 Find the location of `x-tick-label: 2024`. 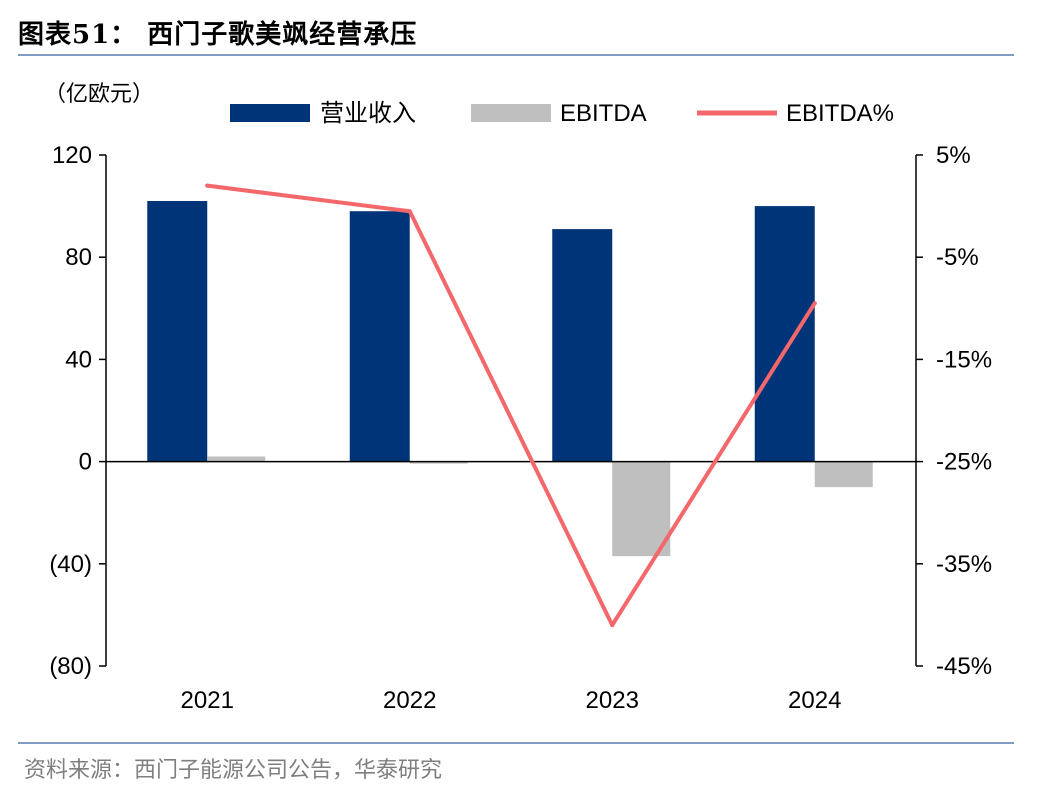

x-tick-label: 2024 is located at coordinates (814, 700).